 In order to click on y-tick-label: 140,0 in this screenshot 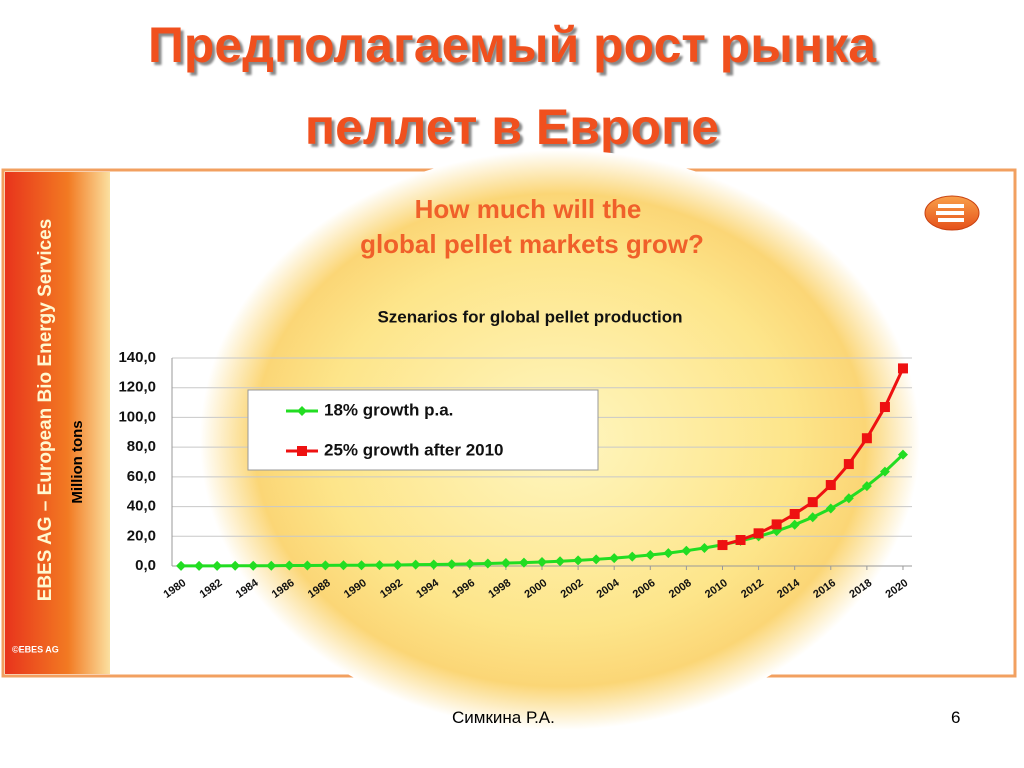, I will do `click(137, 357)`.